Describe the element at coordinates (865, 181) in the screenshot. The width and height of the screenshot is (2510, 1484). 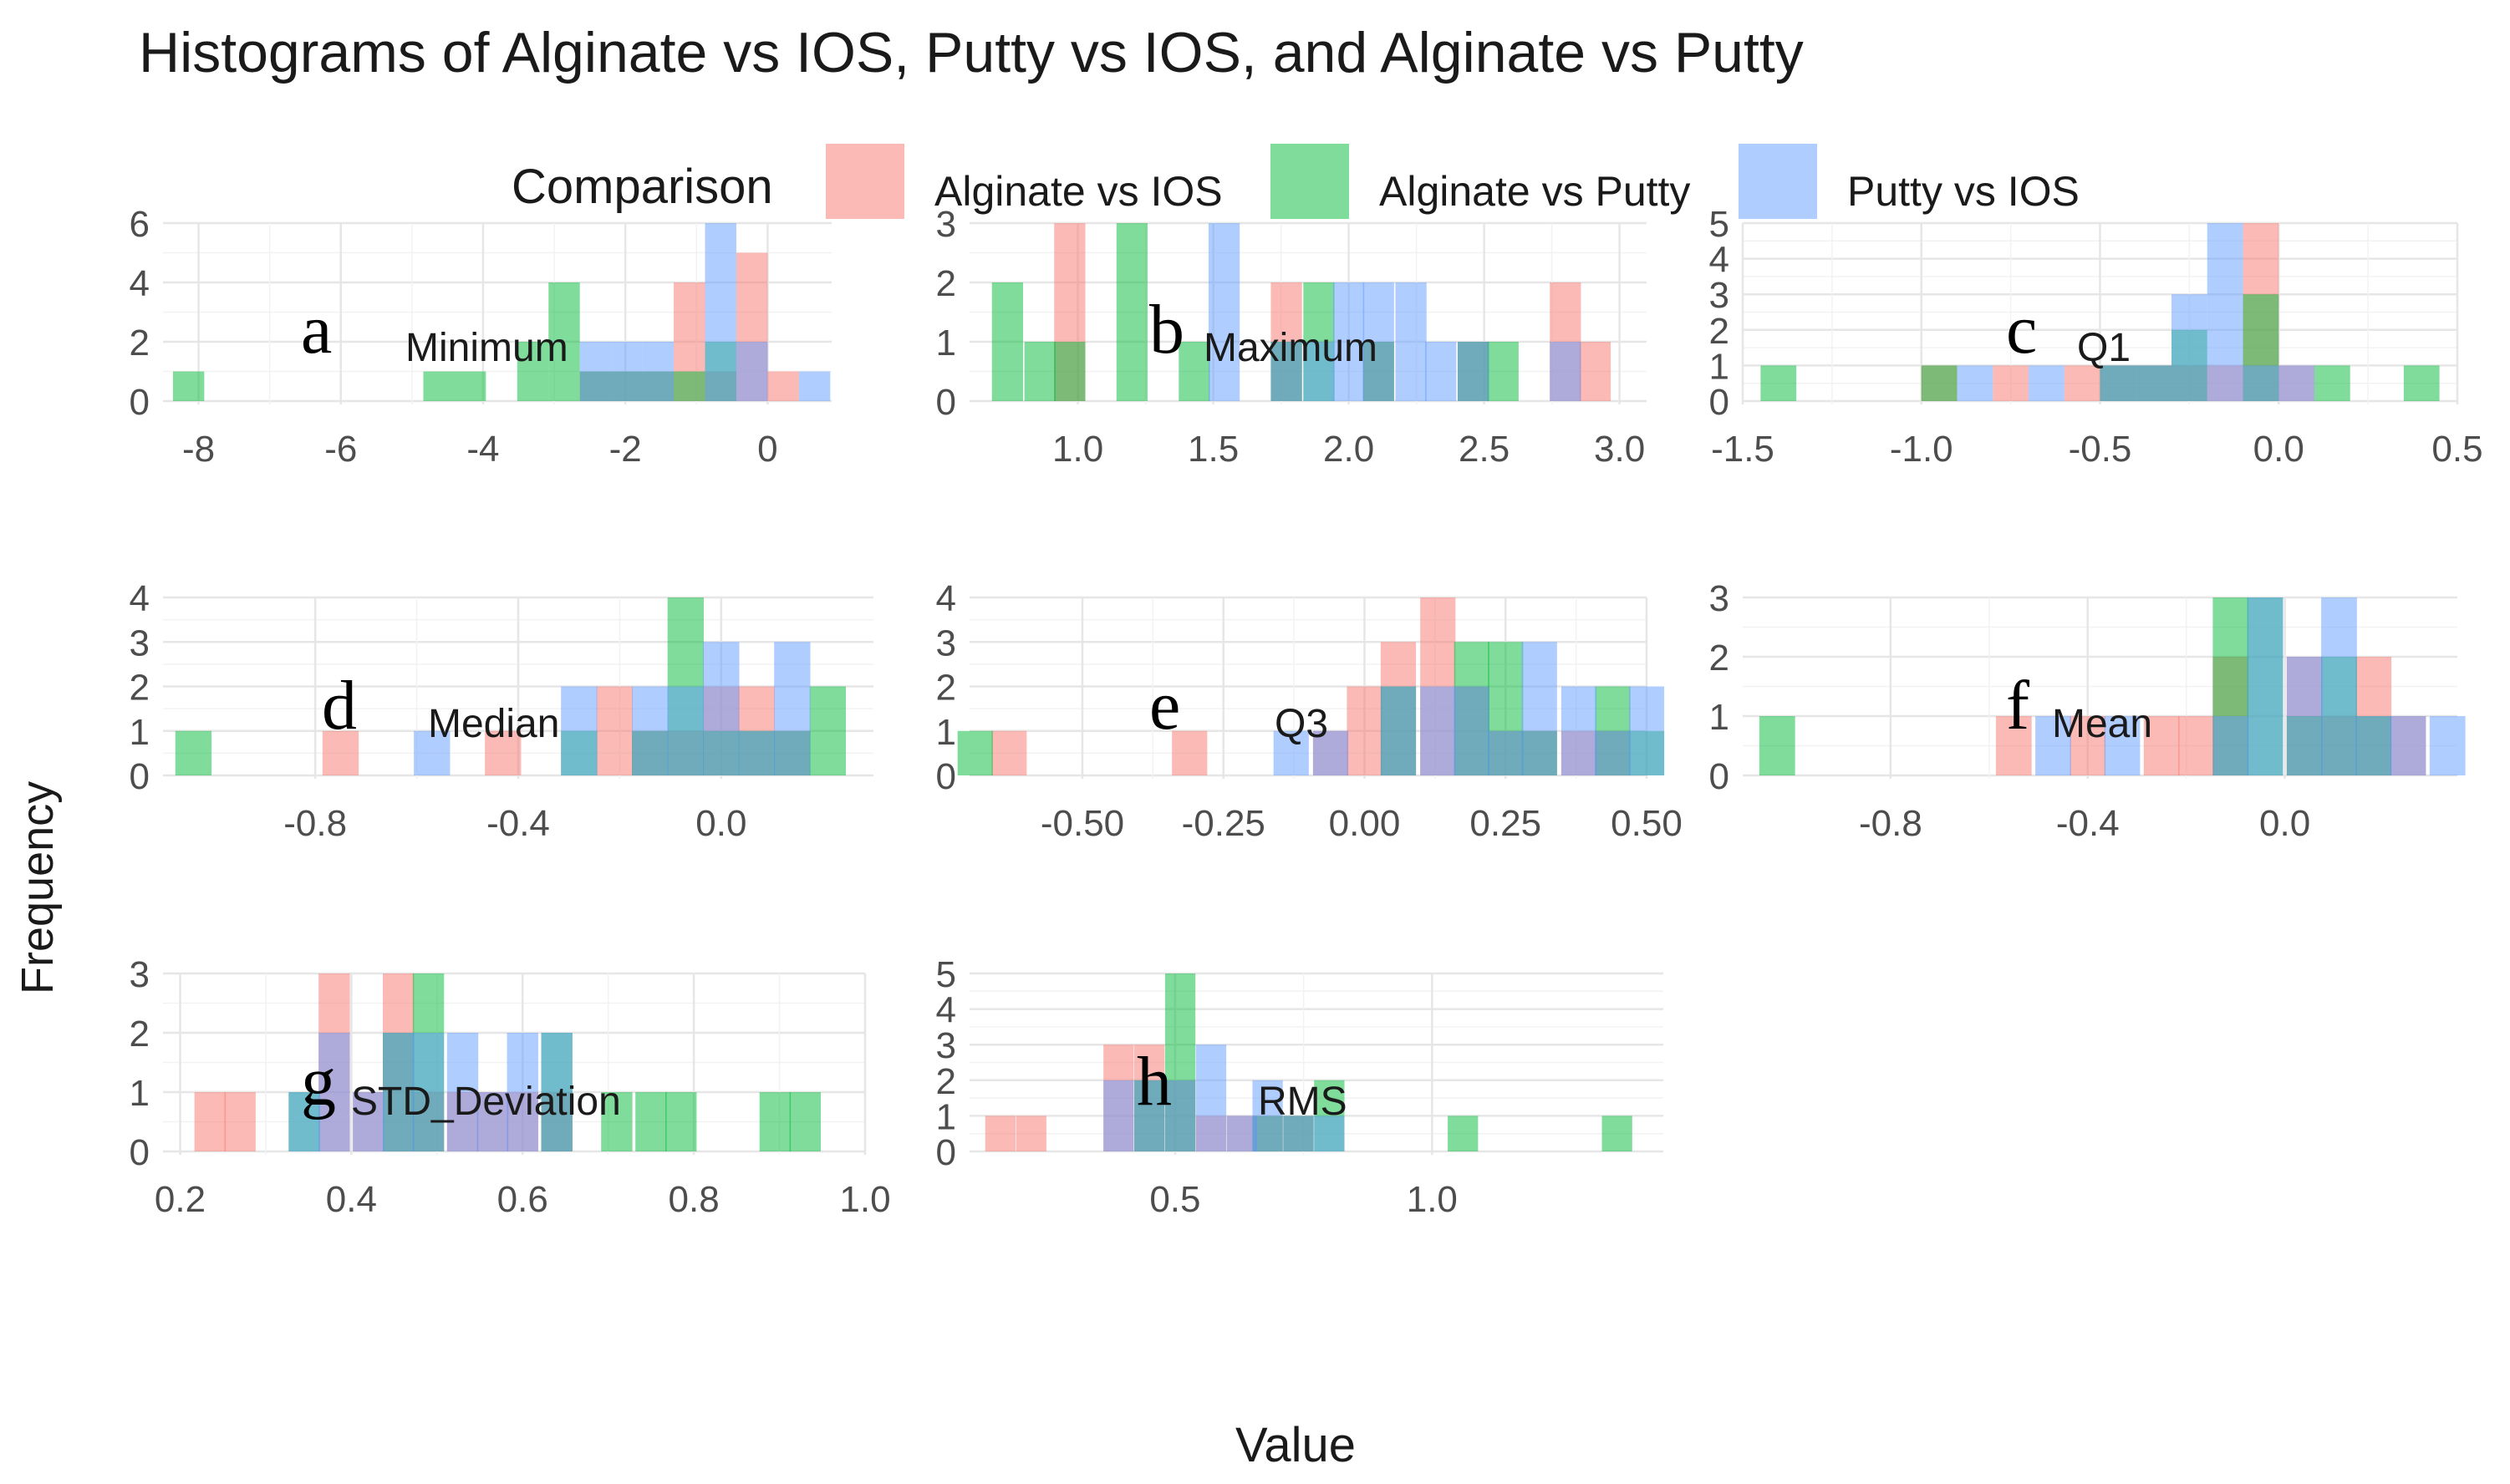
I see `legend-swatch` at that location.